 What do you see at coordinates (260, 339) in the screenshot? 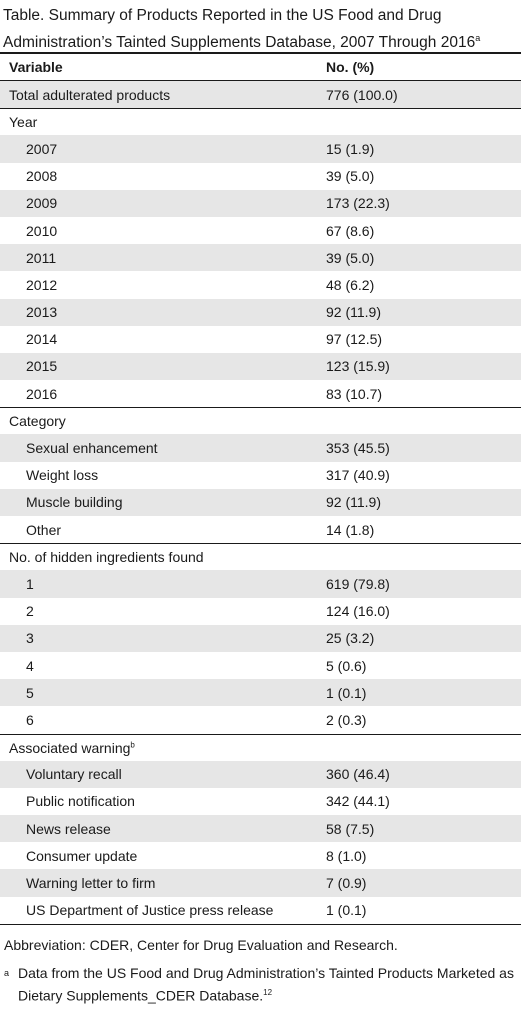
I see `table-row: 2014 97 (12.5)` at bounding box center [260, 339].